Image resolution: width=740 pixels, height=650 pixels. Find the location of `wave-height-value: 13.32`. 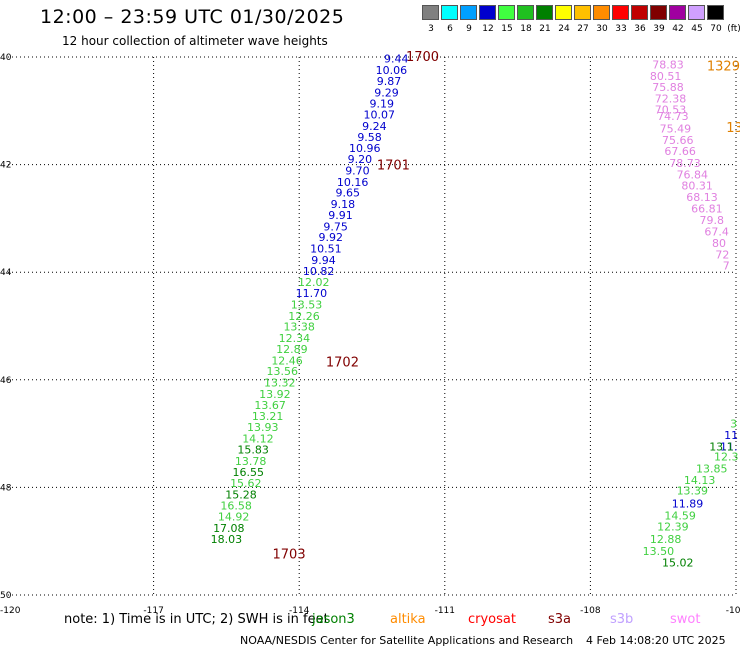

wave-height-value: 13.32 is located at coordinates (280, 382).